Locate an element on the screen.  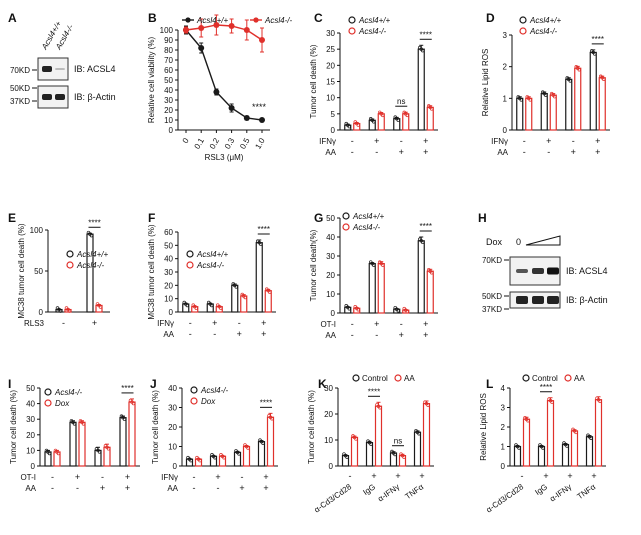
blot-label: IB: ACSL4 is located at coordinates (95, 69).